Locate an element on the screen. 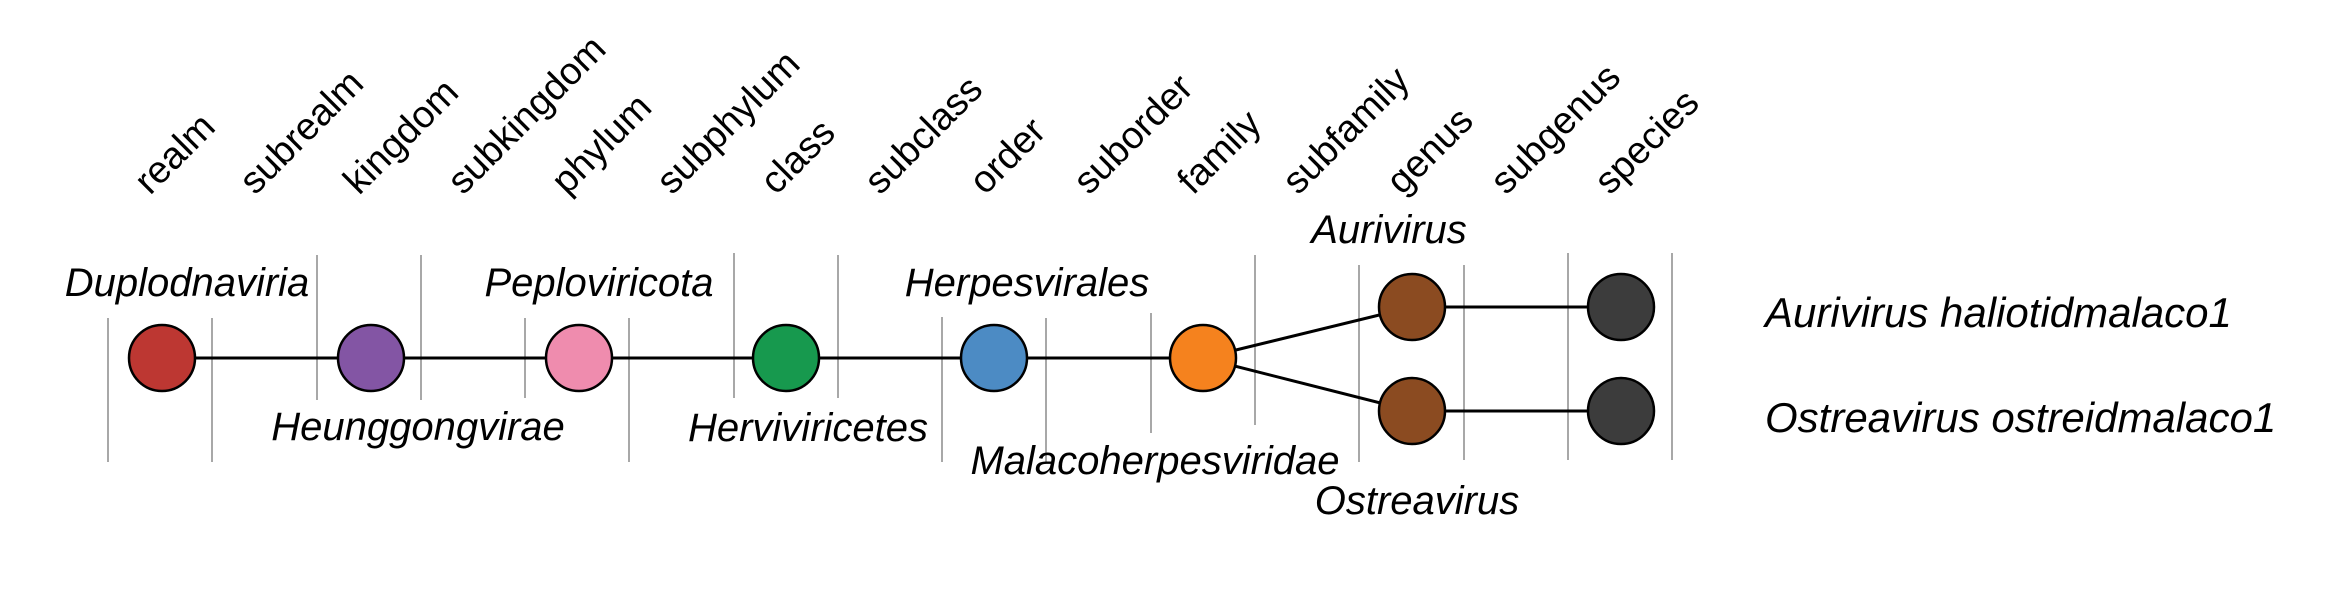  taxon-label-heunggongvirae: Heunggongvirae is located at coordinates (418, 427).